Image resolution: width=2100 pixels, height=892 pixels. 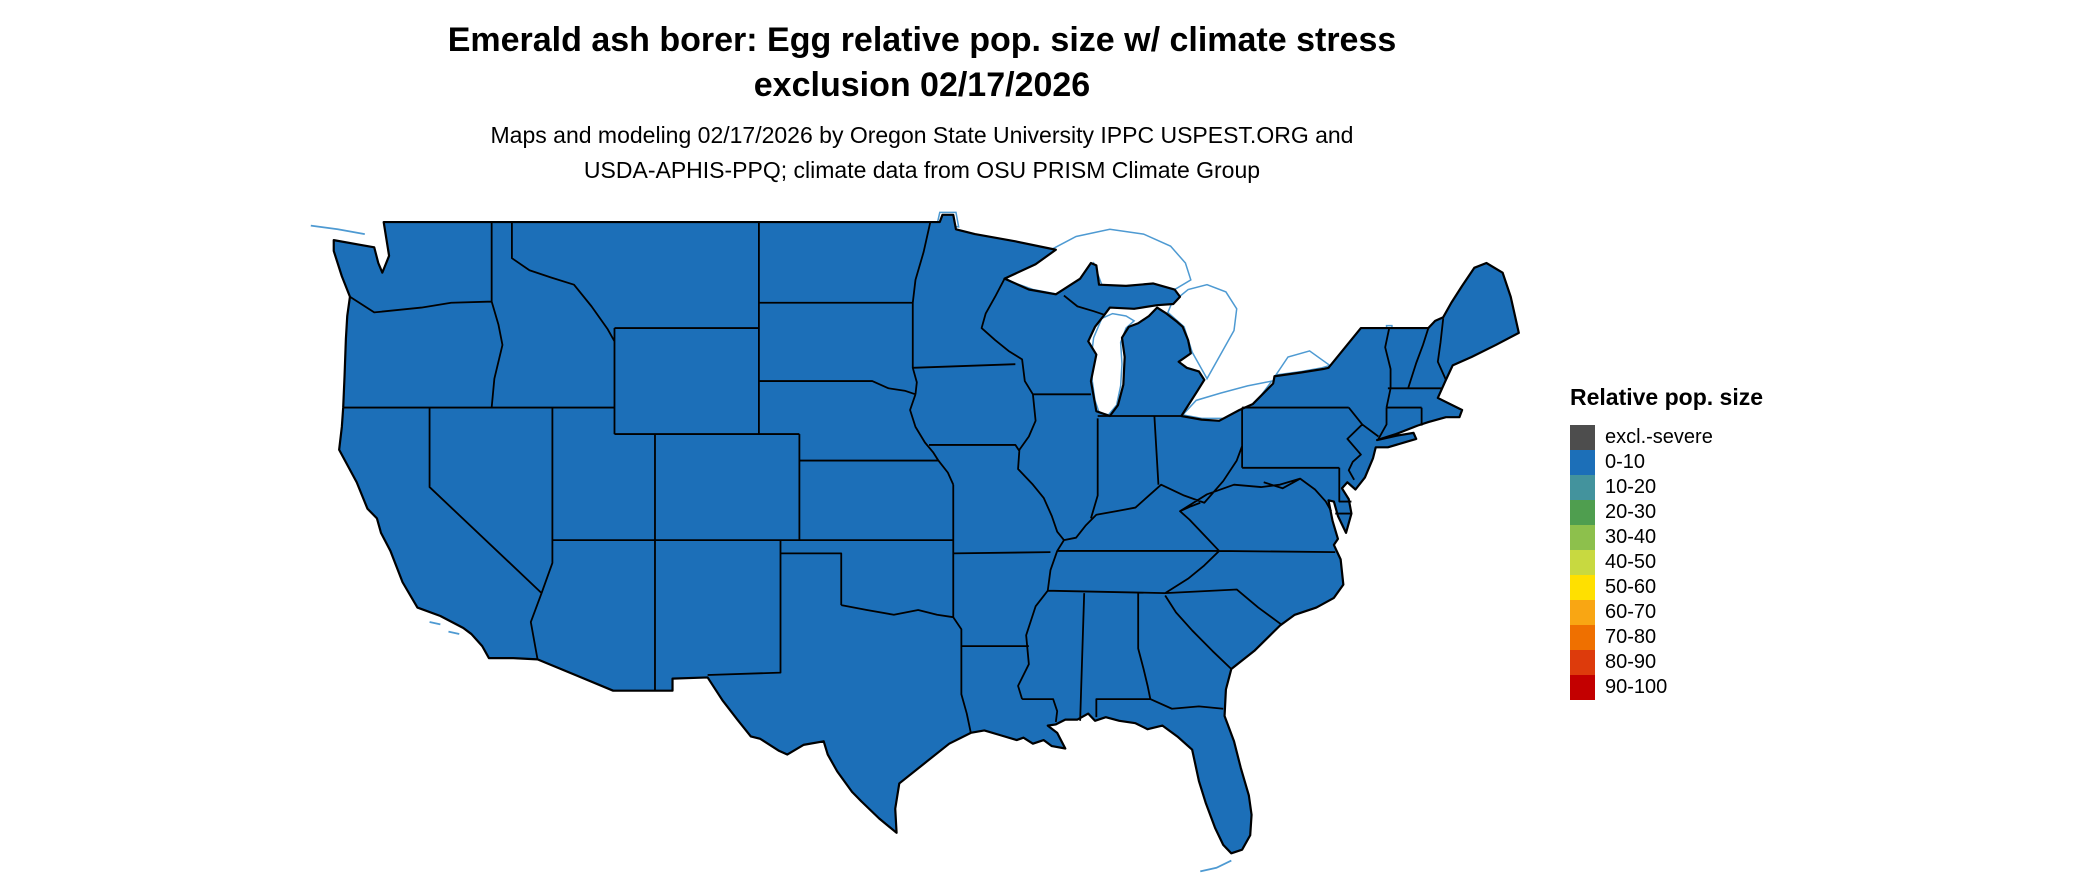 What do you see at coordinates (1666, 637) in the screenshot?
I see `legend-item: 70-80` at bounding box center [1666, 637].